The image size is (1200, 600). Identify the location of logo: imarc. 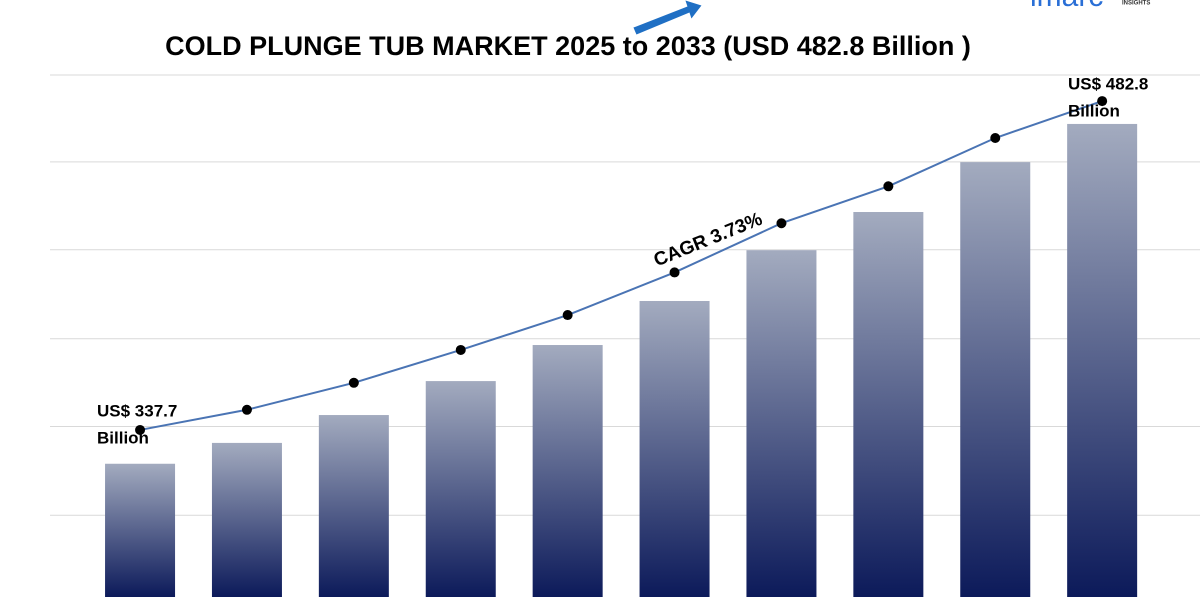
(1066, 6).